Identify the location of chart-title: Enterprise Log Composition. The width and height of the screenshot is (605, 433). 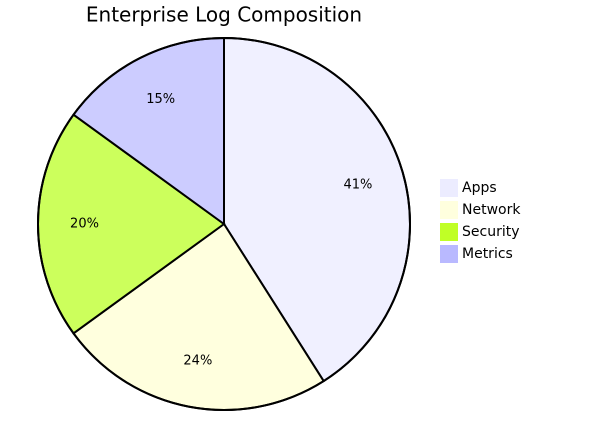
(224, 15).